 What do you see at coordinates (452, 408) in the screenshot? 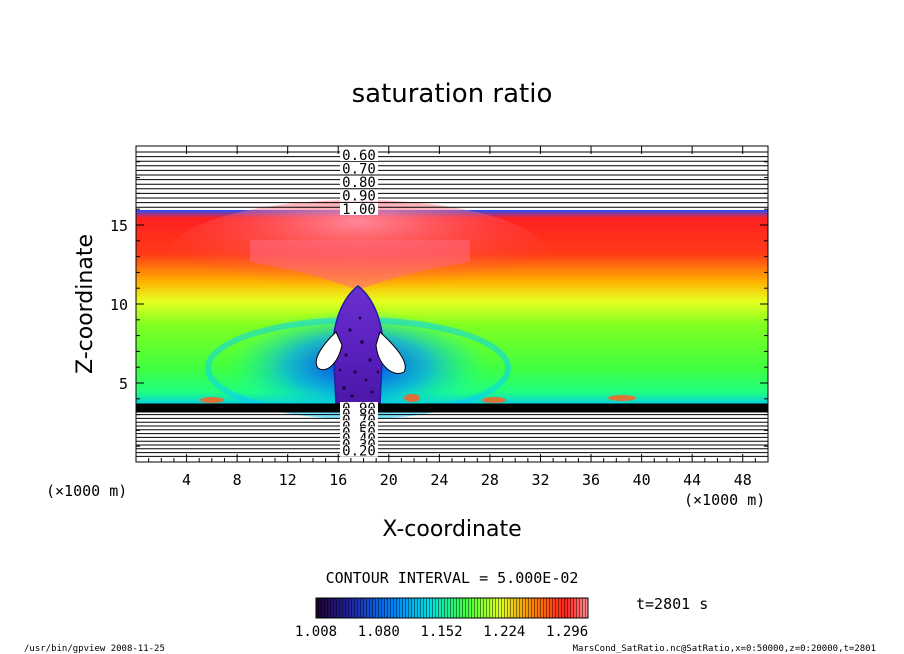
I see `boundary-band` at bounding box center [452, 408].